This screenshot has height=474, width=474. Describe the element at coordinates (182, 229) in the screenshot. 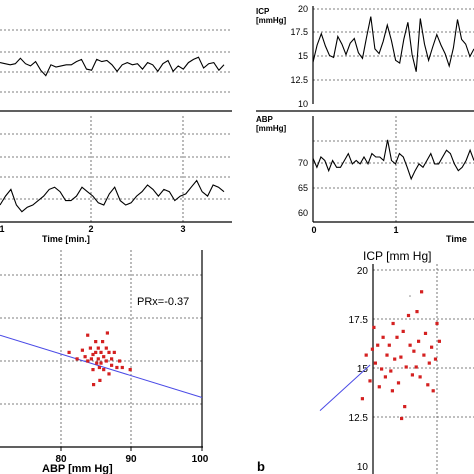

I see `a-x-tick-3: 3` at that location.